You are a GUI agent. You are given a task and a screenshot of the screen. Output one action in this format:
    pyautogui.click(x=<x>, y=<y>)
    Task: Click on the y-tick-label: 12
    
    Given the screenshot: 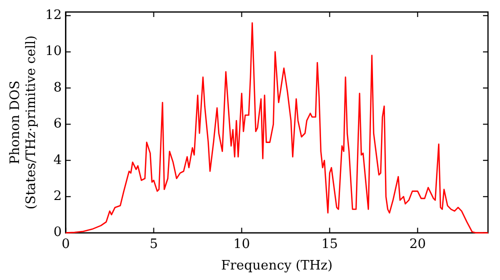 What is the action you would take?
    pyautogui.click(x=53, y=15)
    